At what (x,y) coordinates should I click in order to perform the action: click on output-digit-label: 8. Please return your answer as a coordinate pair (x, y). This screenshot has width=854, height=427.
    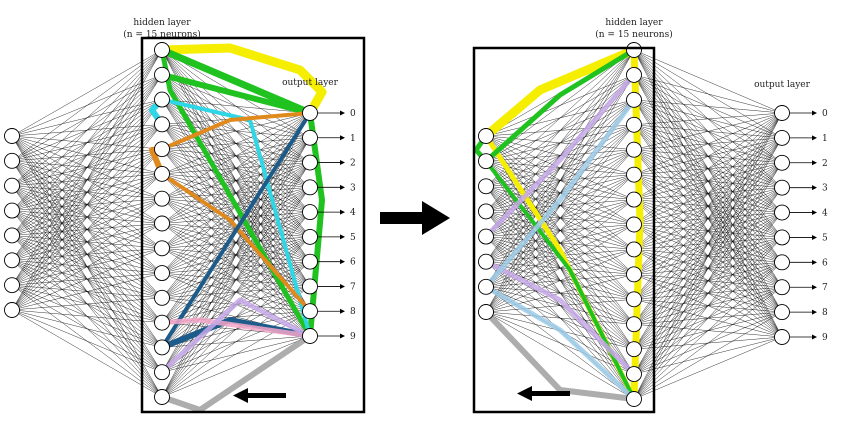
    Looking at the image, I should click on (353, 312).